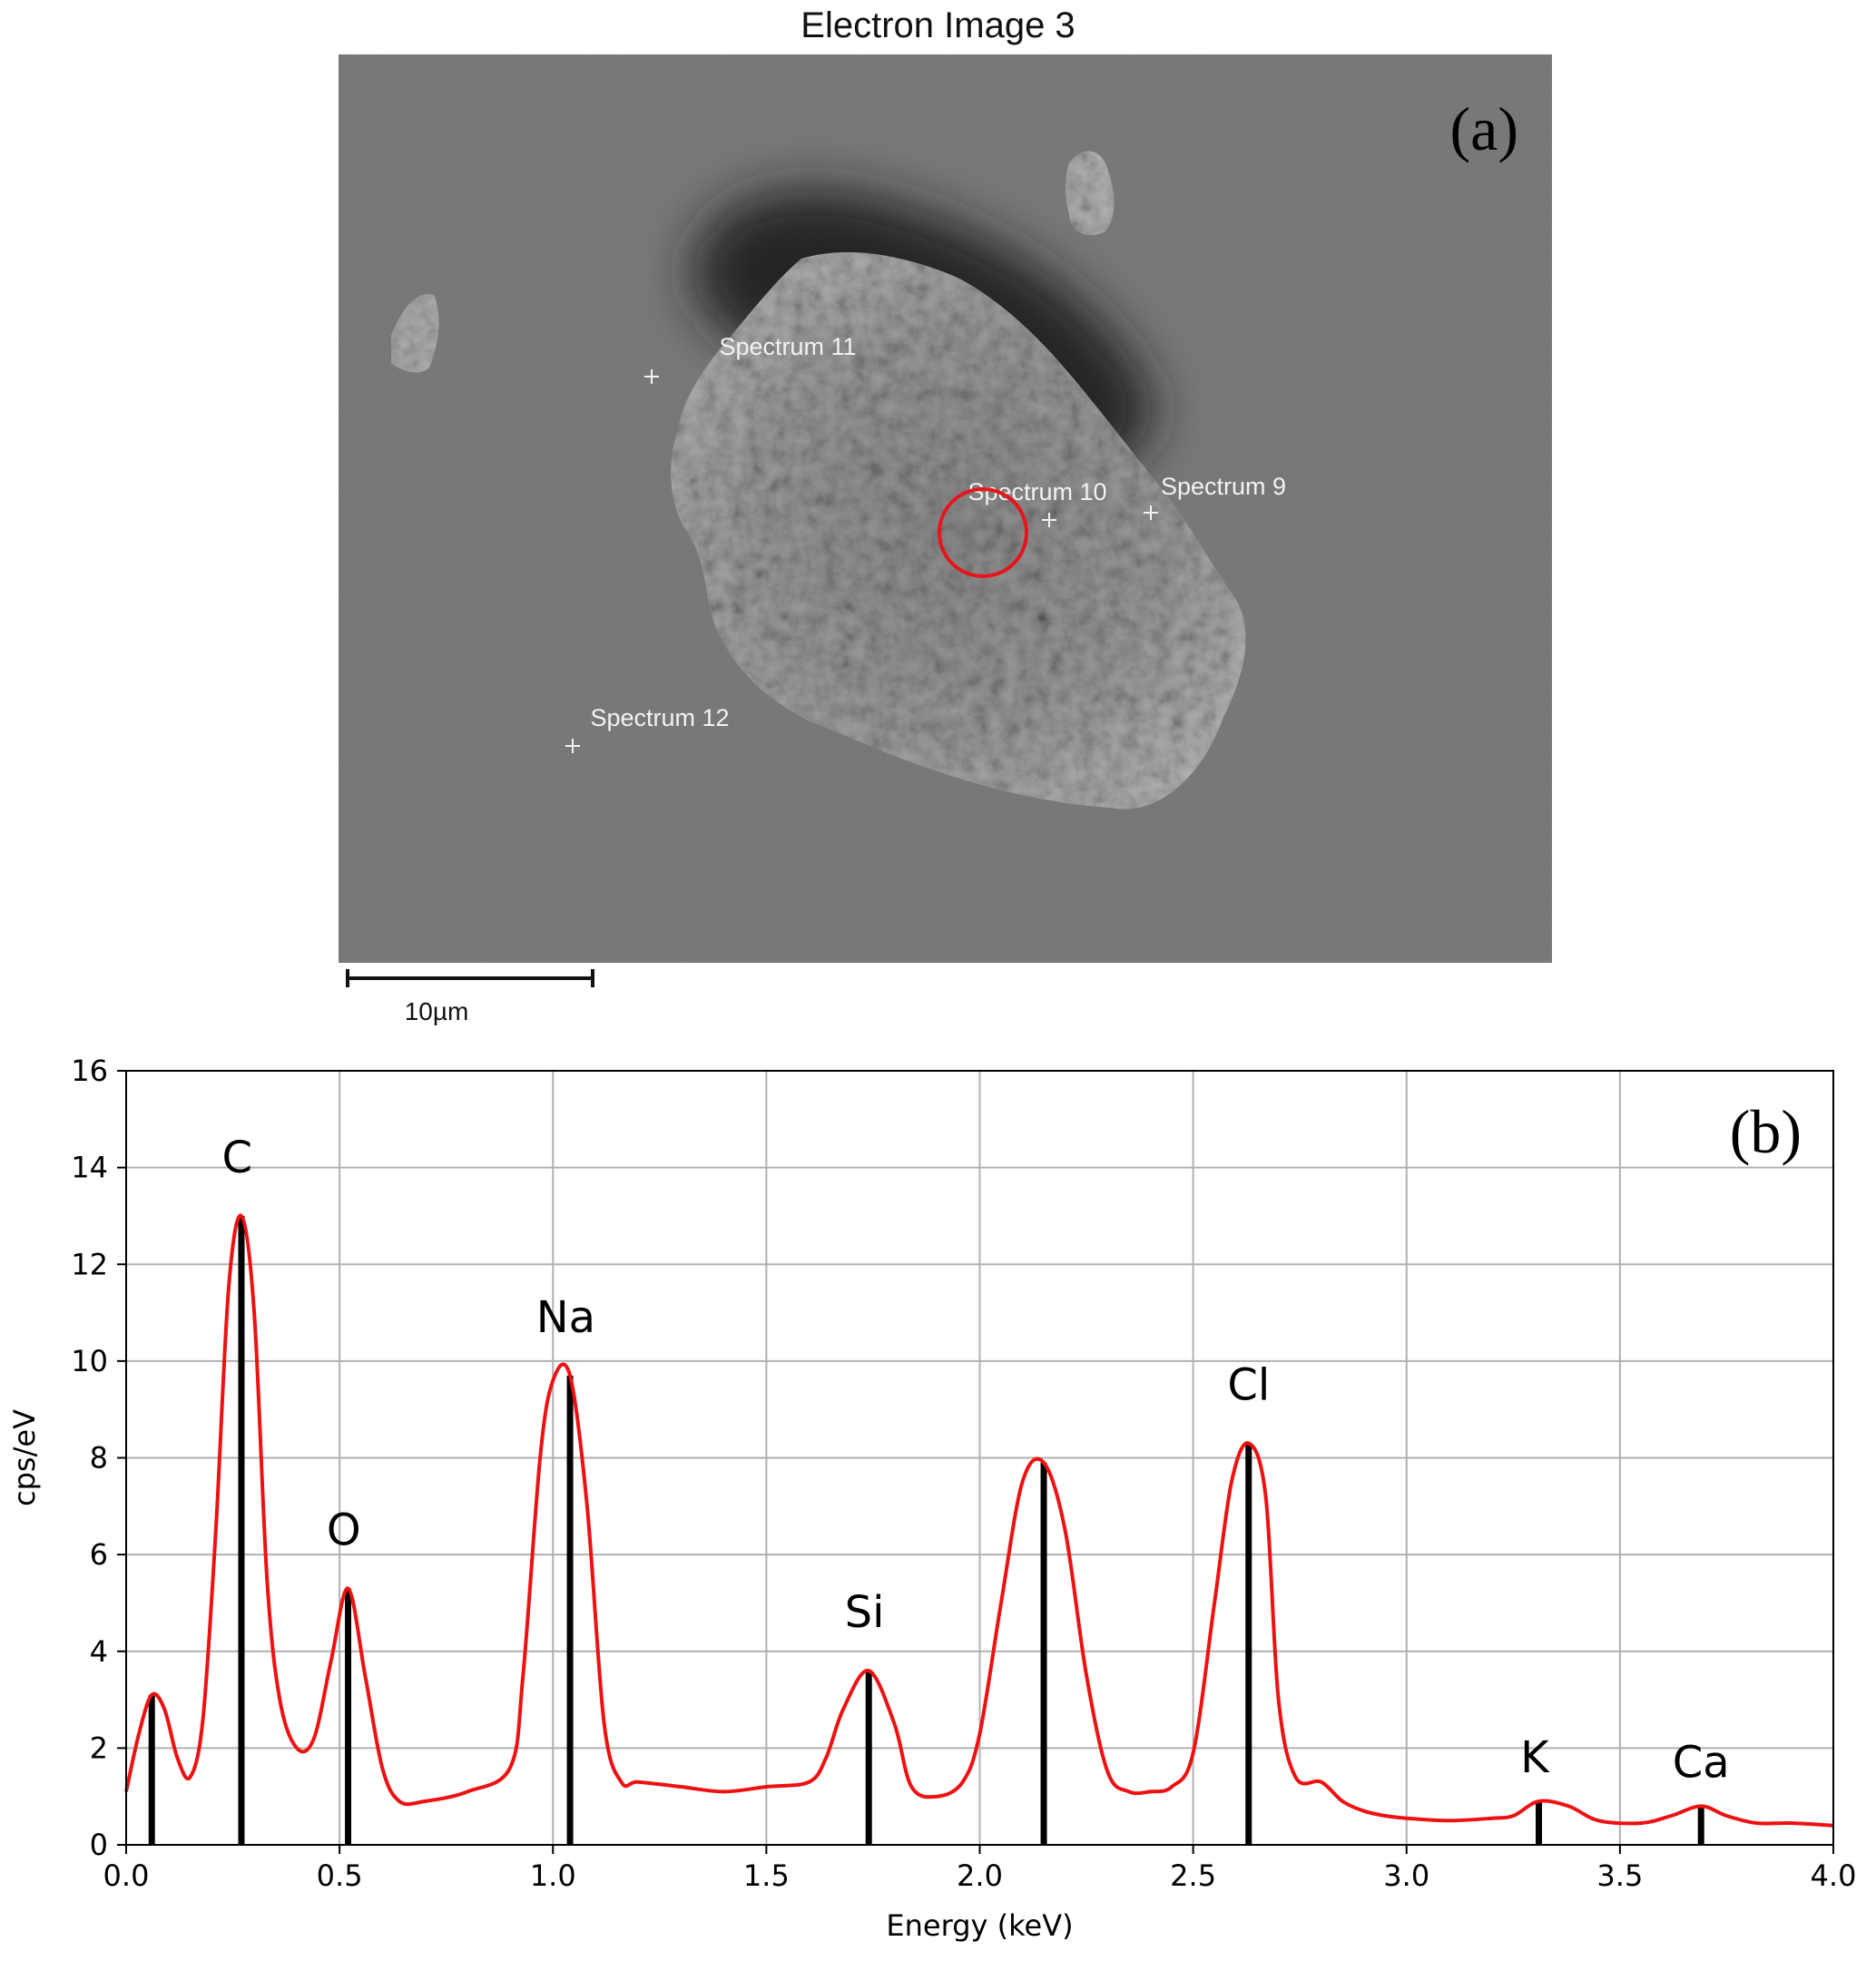 The height and width of the screenshot is (1961, 1876). Describe the element at coordinates (90, 1168) in the screenshot. I see `y-tick-label: 14` at that location.